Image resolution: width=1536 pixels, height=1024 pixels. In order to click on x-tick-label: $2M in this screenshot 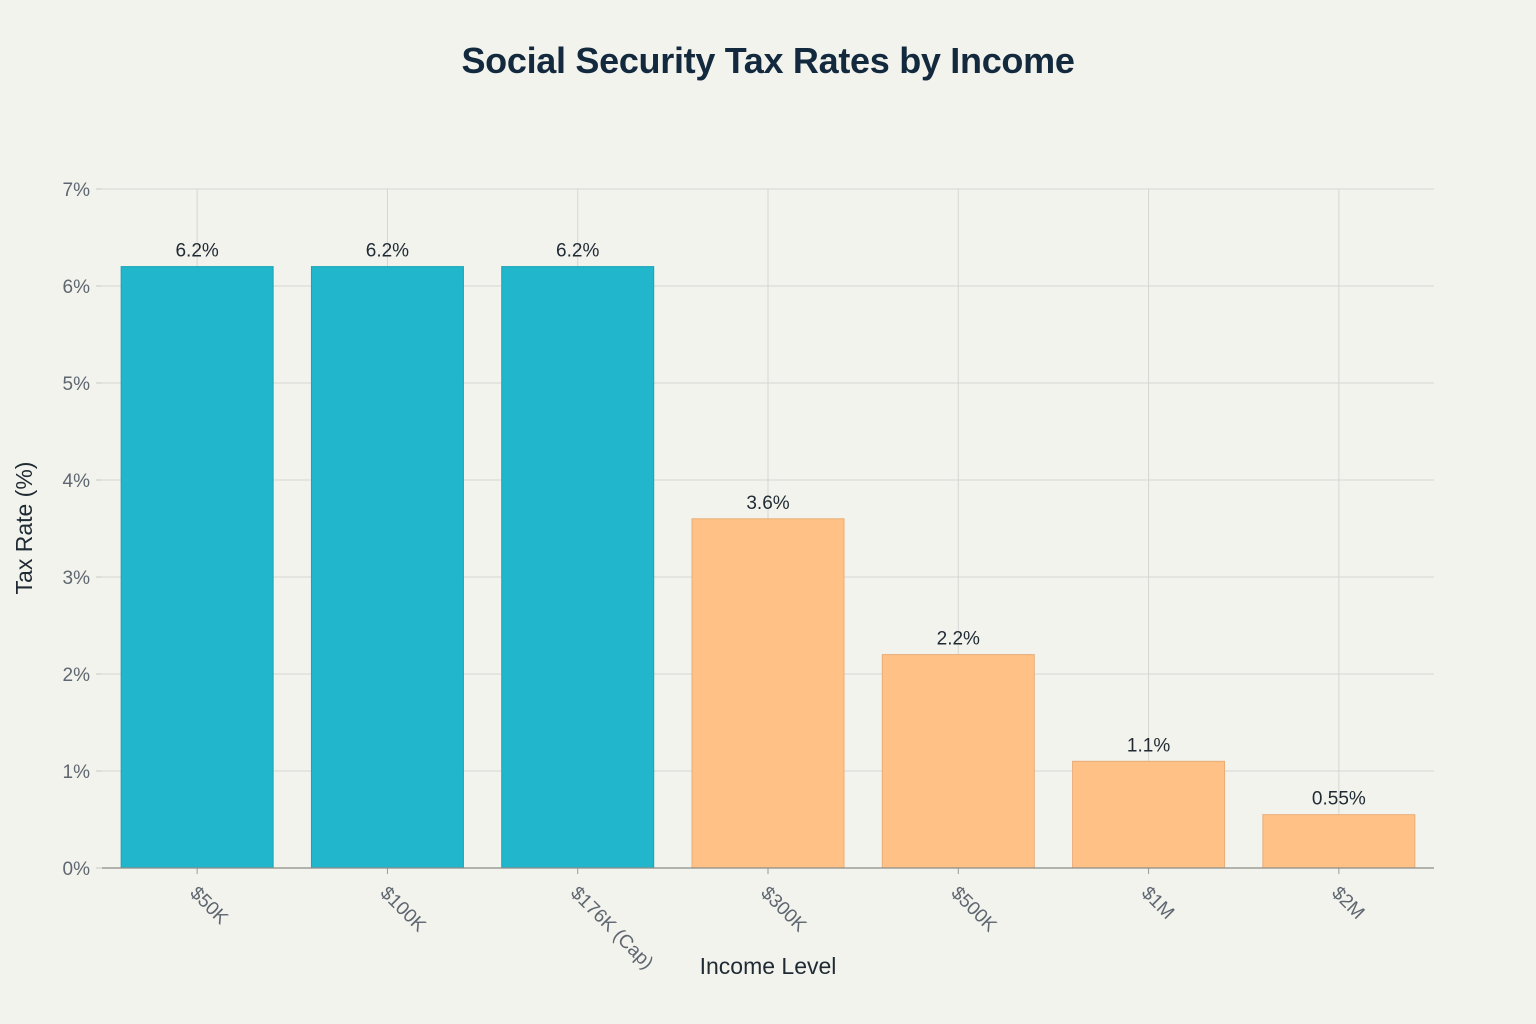, I will do `click(1347, 903)`.